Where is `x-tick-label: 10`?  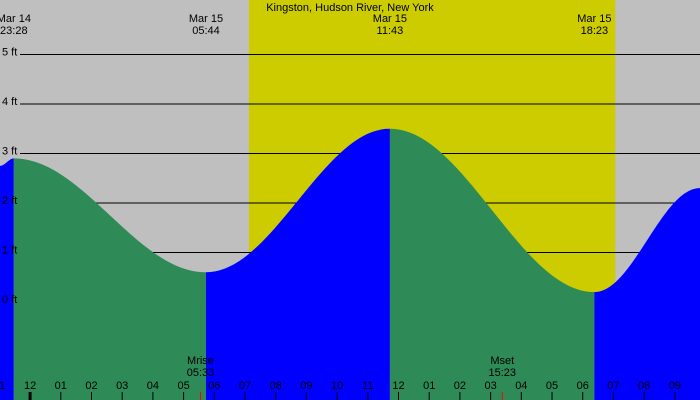
x-tick-label: 10 is located at coordinates (337, 386).